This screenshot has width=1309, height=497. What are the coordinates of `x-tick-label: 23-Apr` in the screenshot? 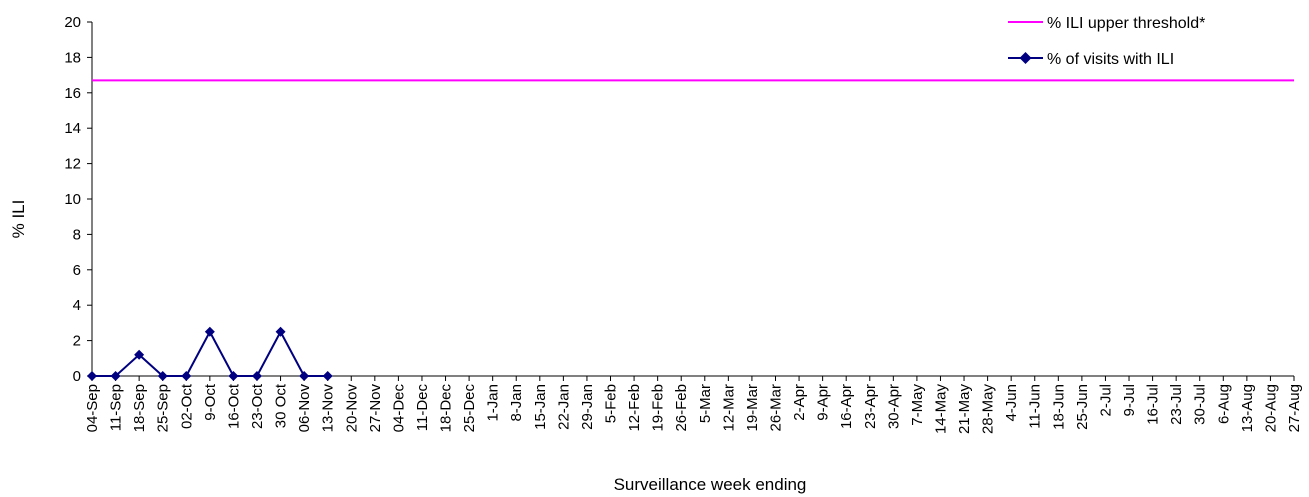 It's located at (870, 406).